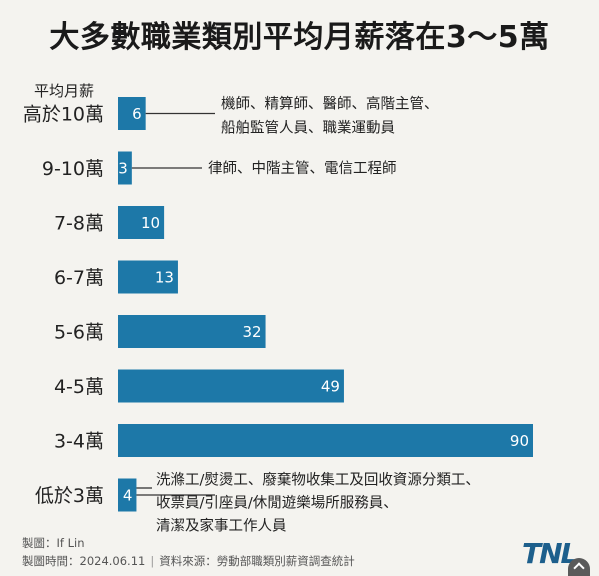 The image size is (599, 576). I want to click on category-label-1: 9-10萬, so click(73, 169).